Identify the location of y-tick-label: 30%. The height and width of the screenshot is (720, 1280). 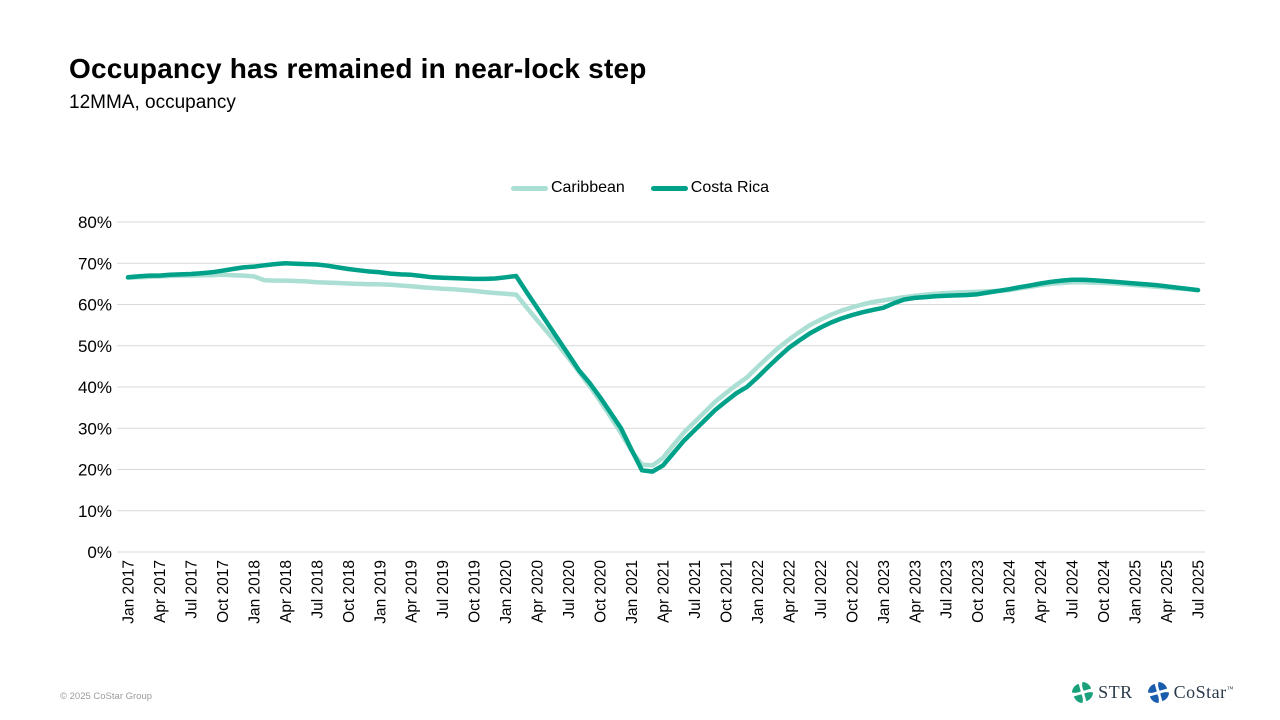
(95, 428).